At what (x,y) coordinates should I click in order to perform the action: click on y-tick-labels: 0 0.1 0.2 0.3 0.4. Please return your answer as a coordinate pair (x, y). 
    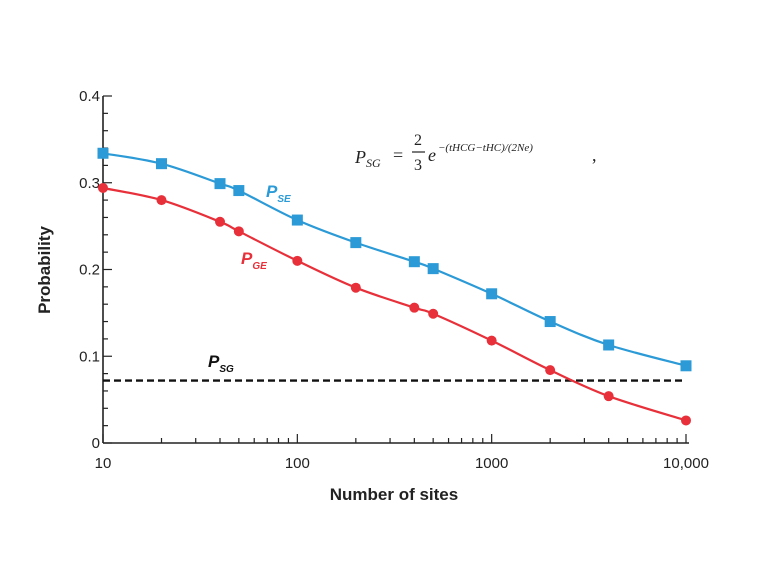
    Looking at the image, I should click on (89, 270).